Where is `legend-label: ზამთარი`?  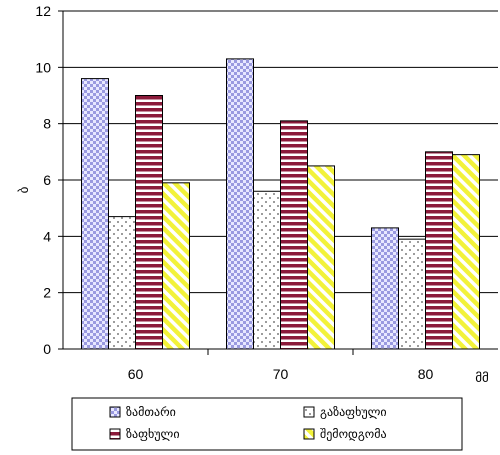 legend-label: ზამთარი is located at coordinates (151, 412).